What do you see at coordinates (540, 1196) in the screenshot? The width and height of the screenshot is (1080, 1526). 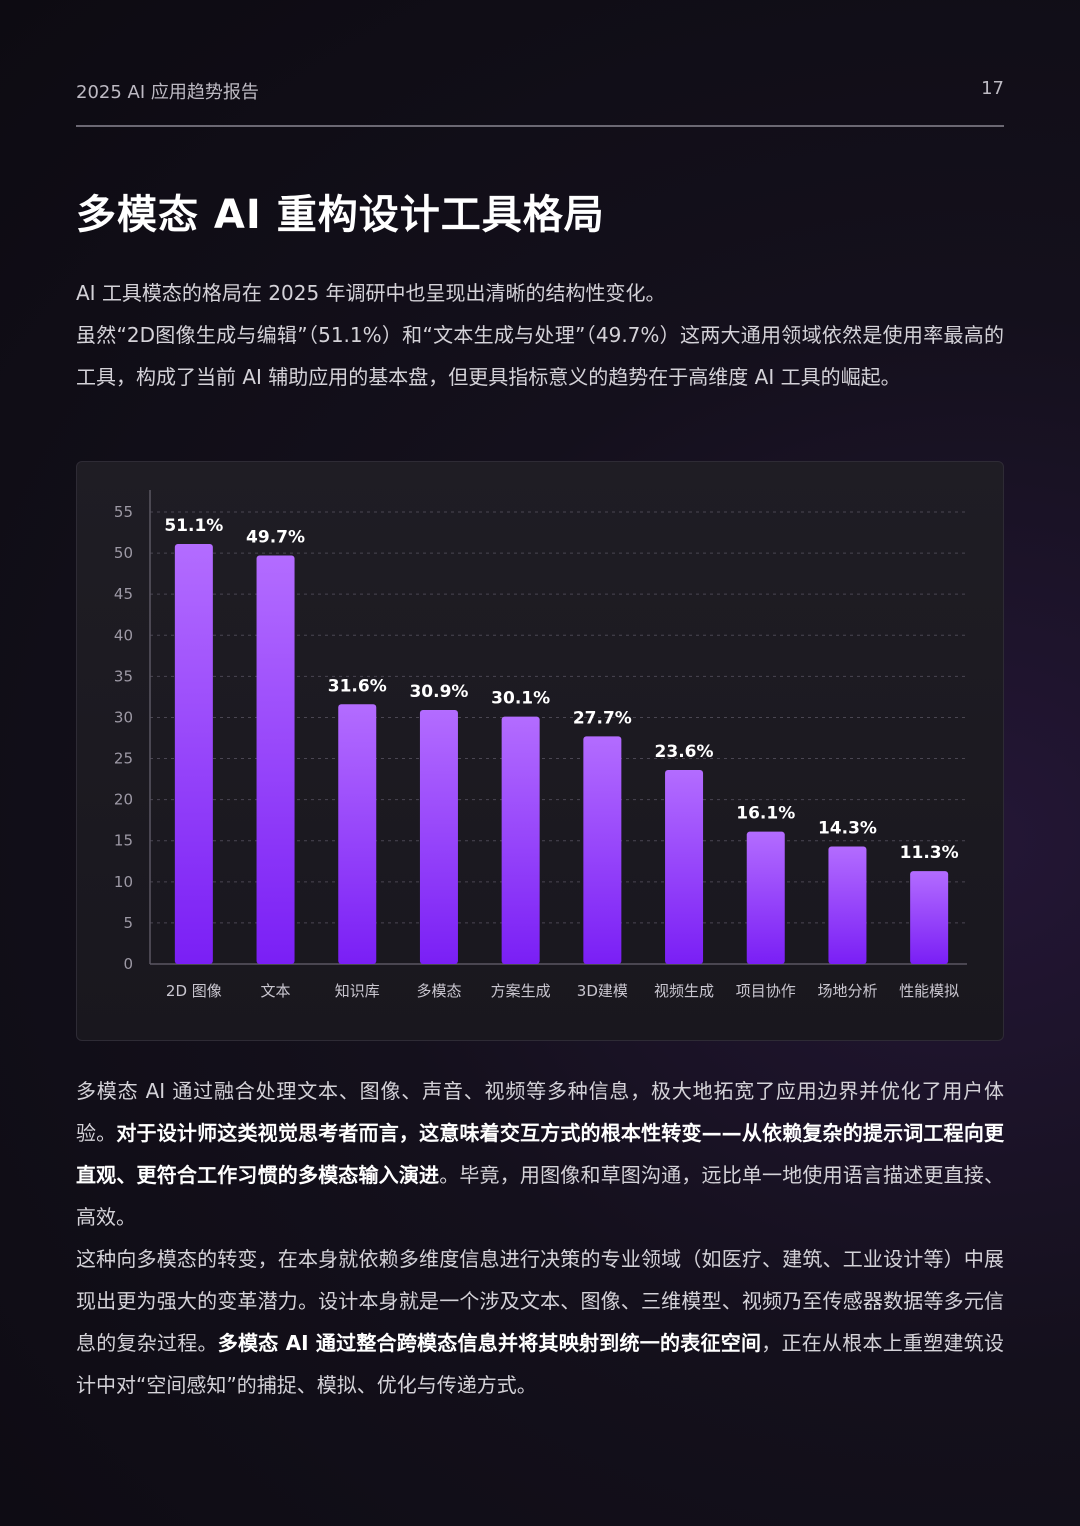 I see `body-p1-text-b: 。毕竟，用图像和草图沟通，远比单一地使用语言描述更直接、高效。` at bounding box center [540, 1196].